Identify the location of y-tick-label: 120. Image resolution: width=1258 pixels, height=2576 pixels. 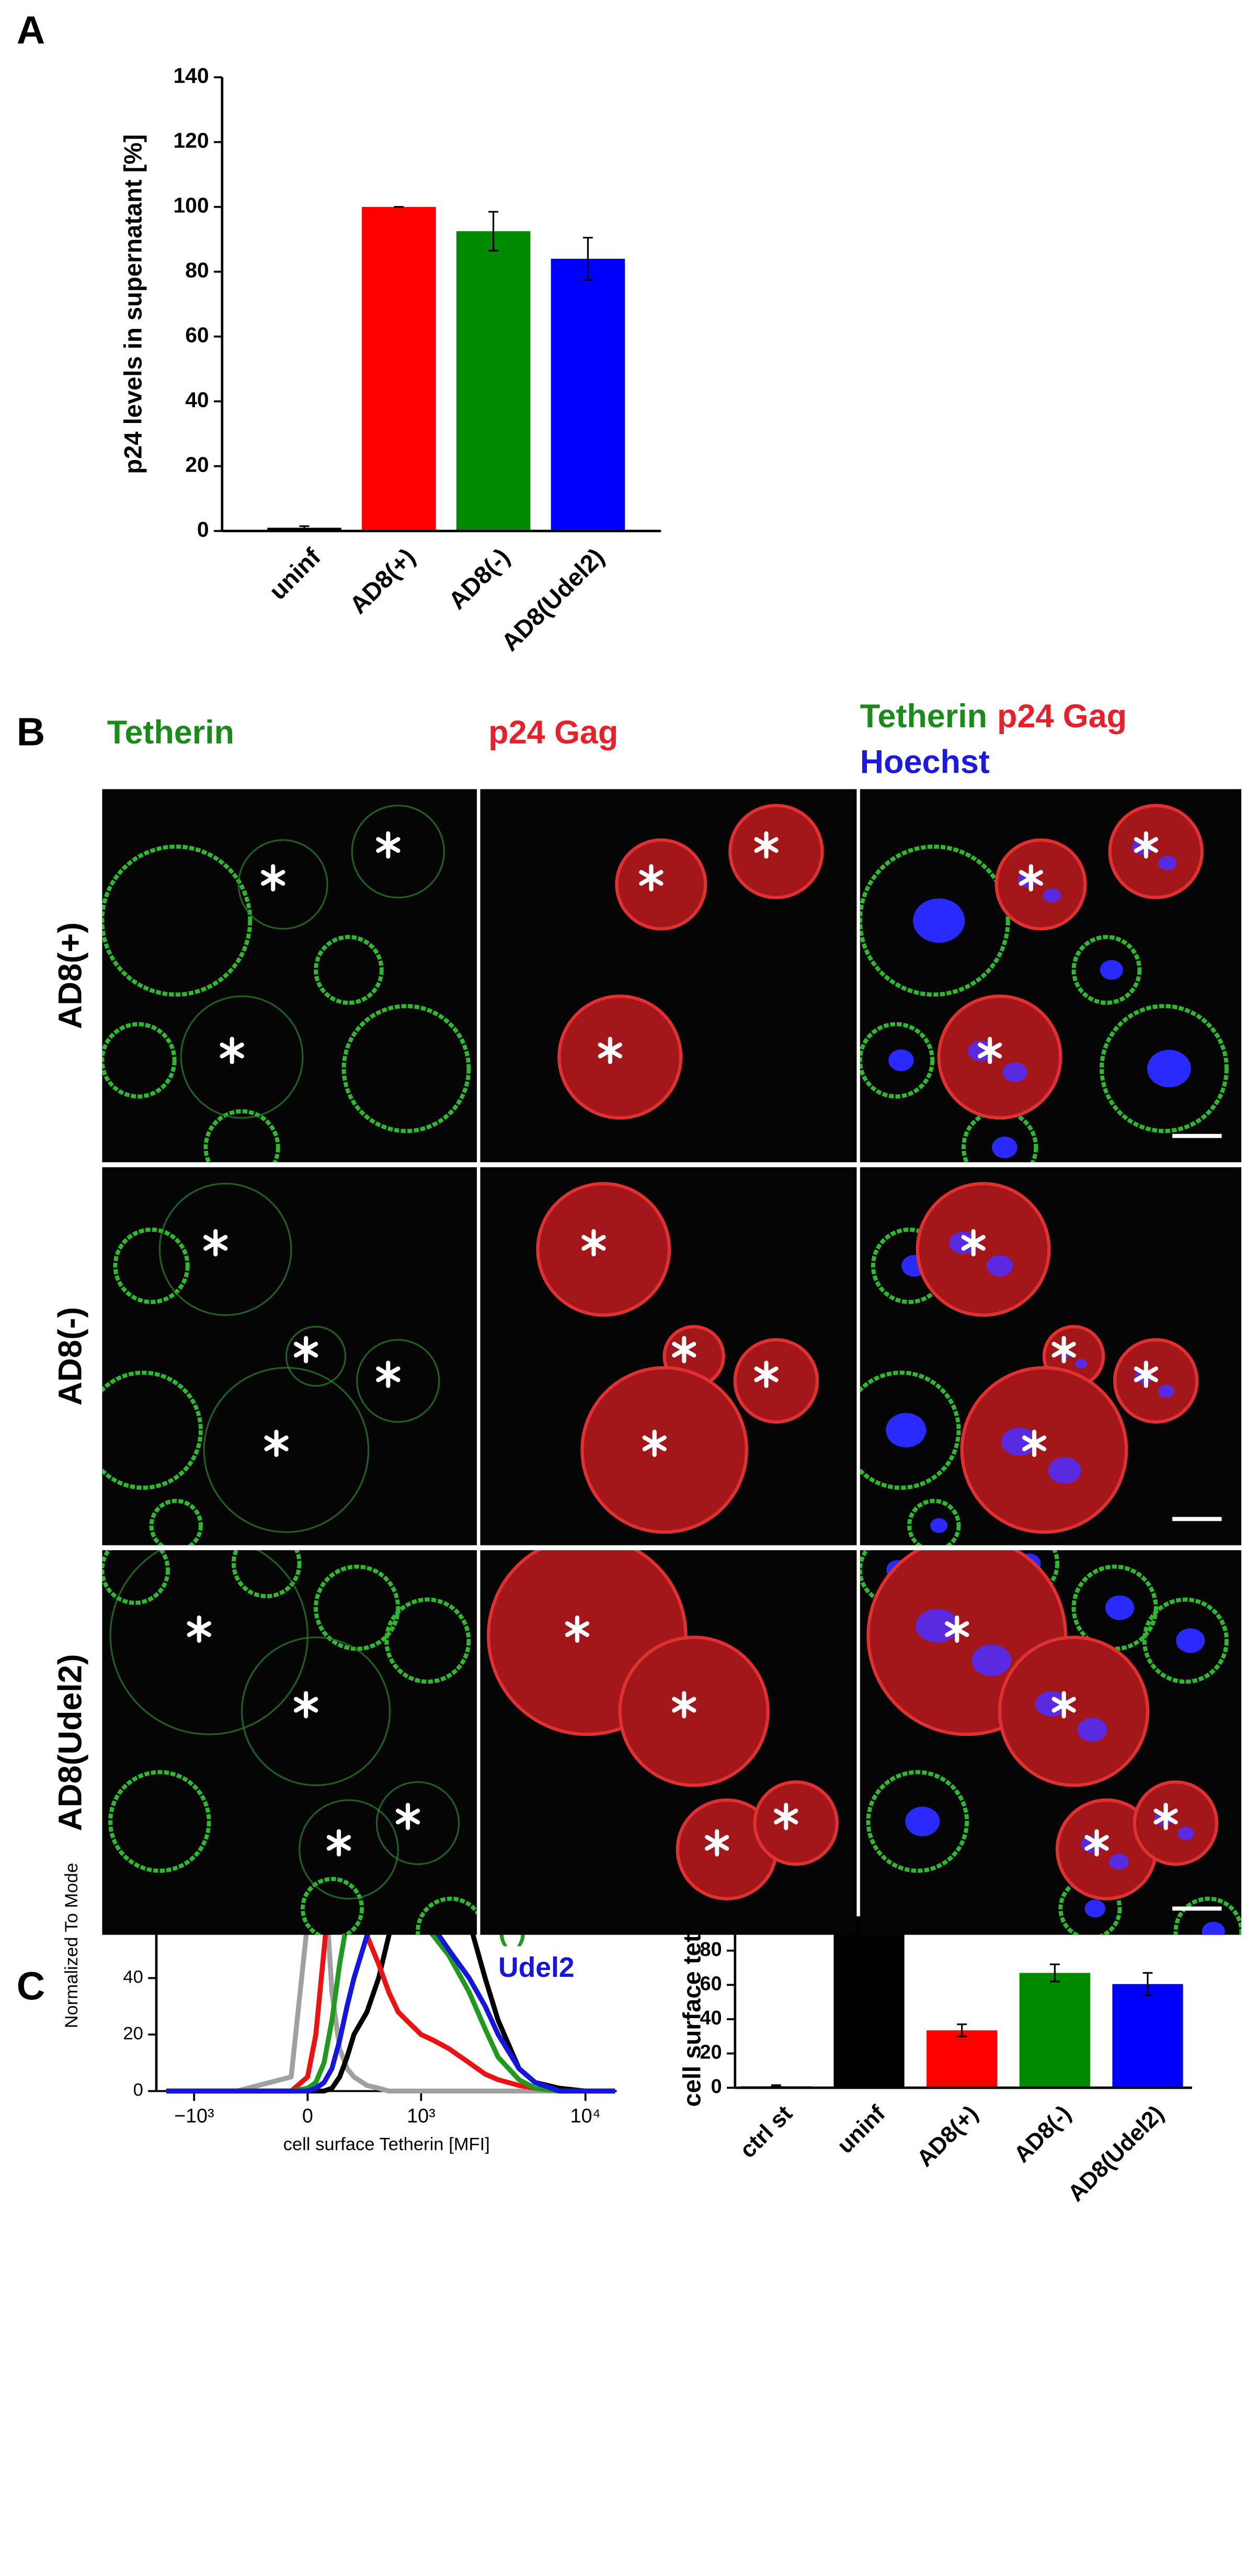
(191, 141).